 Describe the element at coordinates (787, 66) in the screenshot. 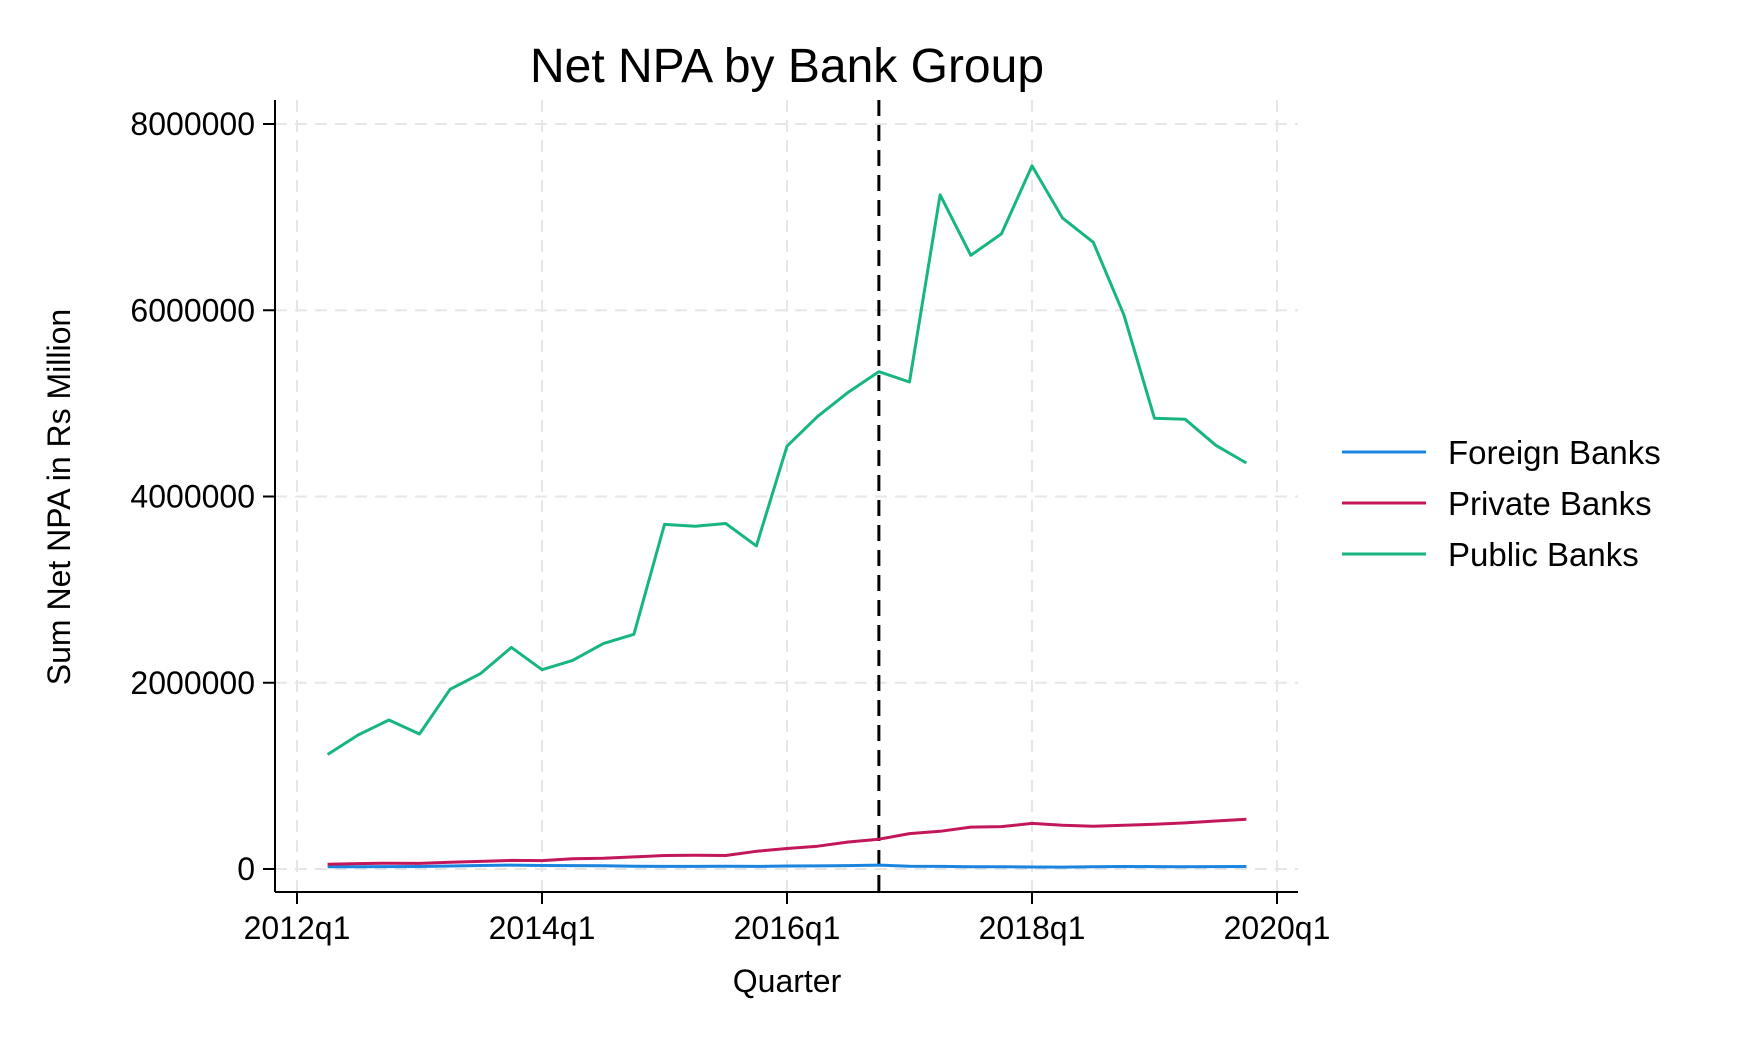

I see `chart-title: Net NPA by Bank Group` at that location.